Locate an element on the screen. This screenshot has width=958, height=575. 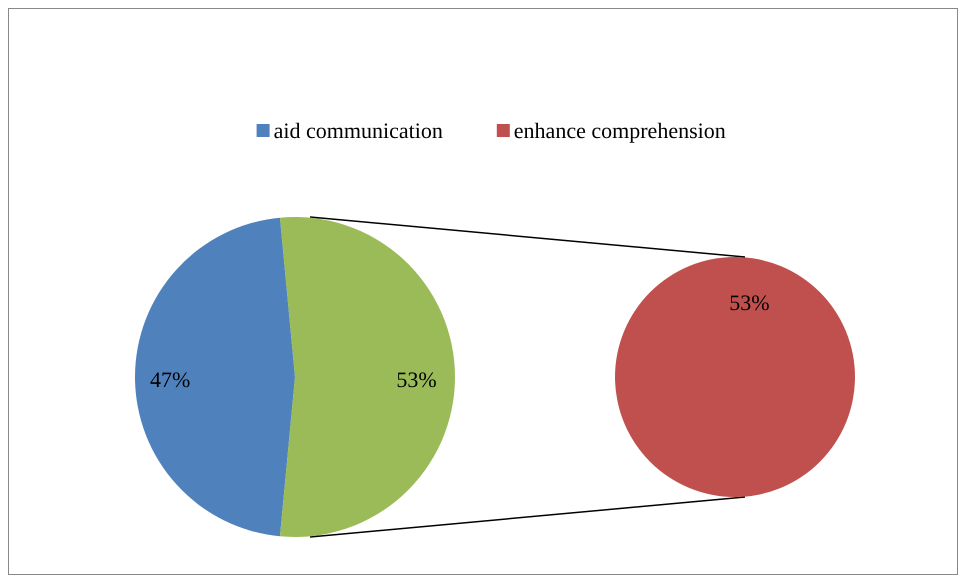
data-label: 47% is located at coordinates (170, 379).